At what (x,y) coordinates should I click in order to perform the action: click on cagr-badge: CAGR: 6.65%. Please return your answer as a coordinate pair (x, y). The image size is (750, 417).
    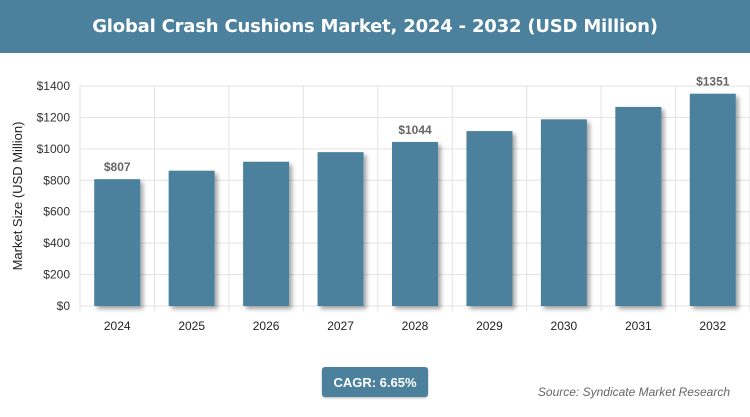
    Looking at the image, I should click on (375, 382).